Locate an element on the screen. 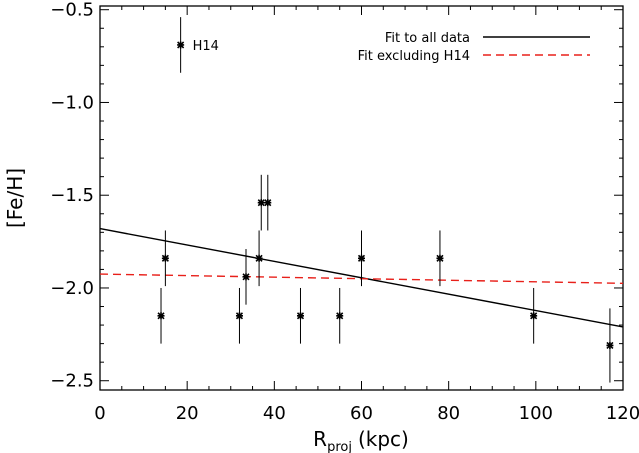 Image resolution: width=639 pixels, height=453 pixels. legend-label: Fit to all data is located at coordinates (427, 38).